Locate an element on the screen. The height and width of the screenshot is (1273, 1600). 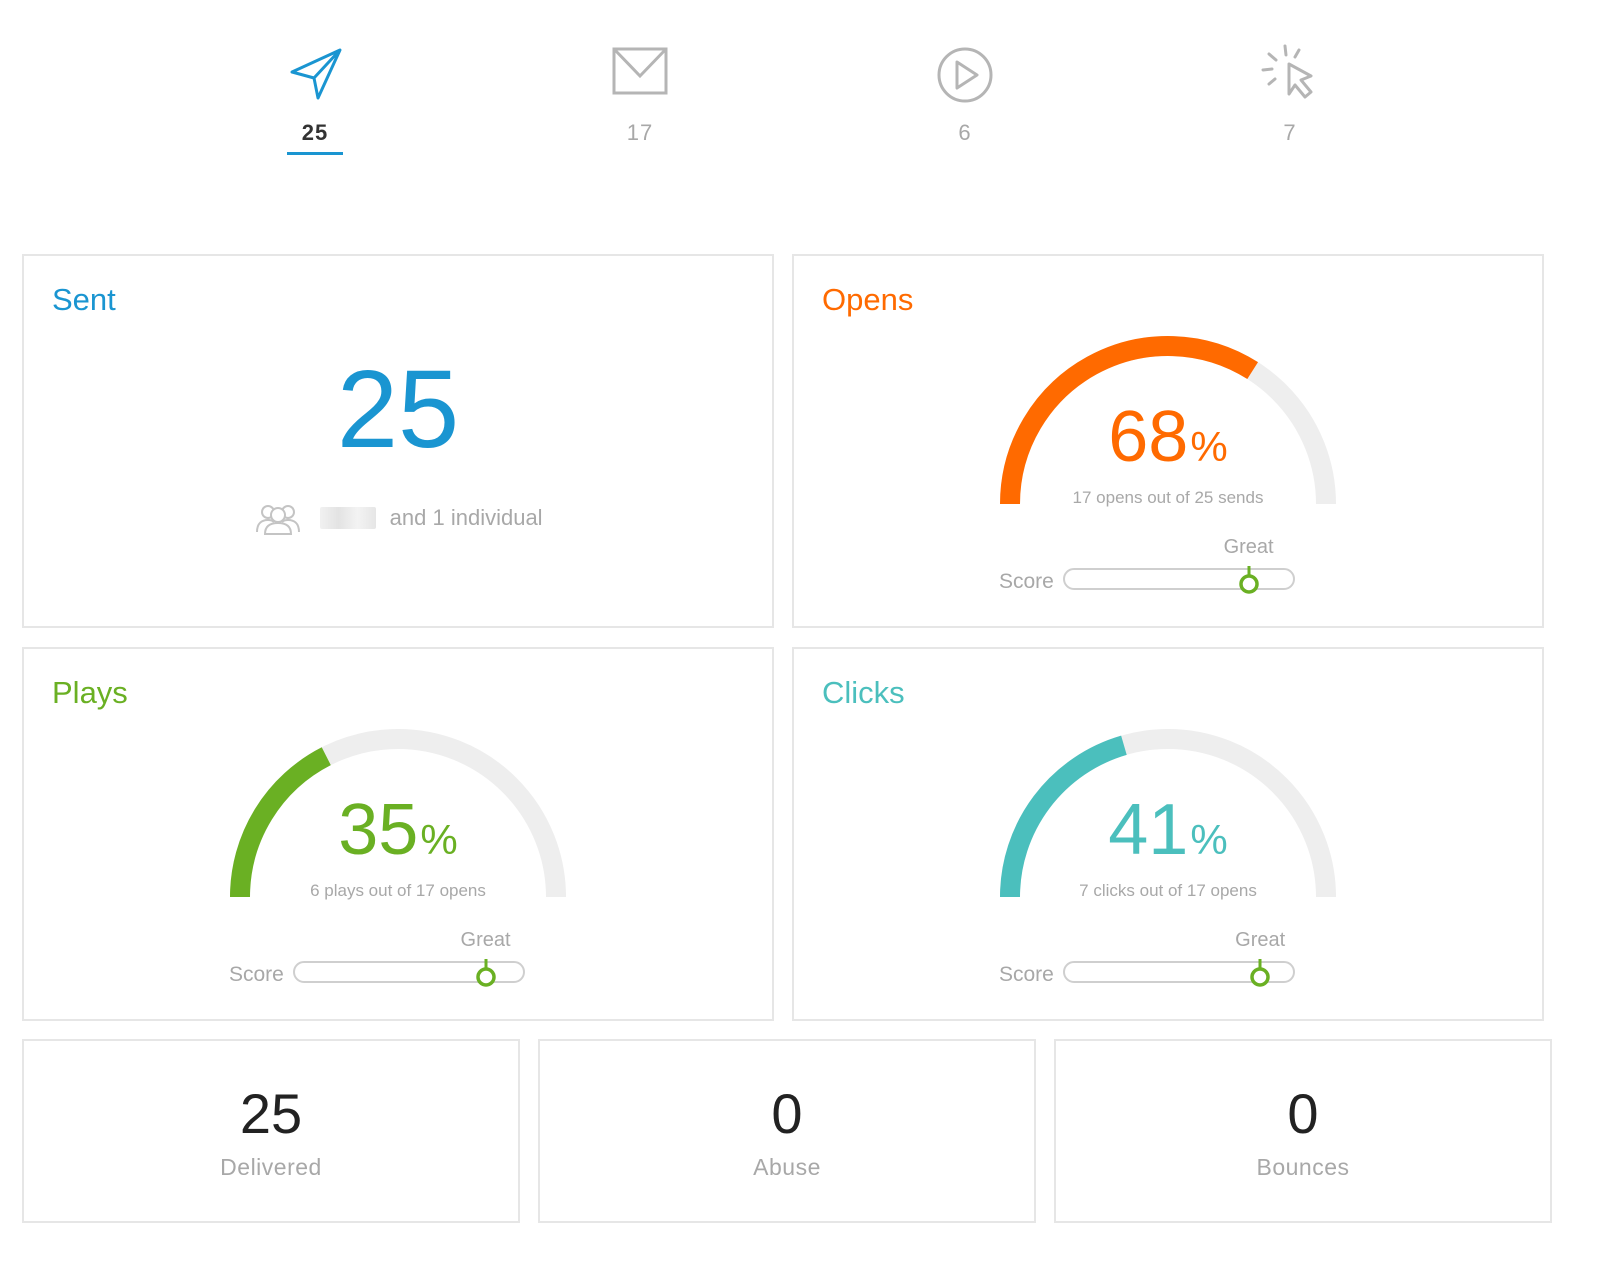
plays-gauge-fill is located at coordinates (280, 822).